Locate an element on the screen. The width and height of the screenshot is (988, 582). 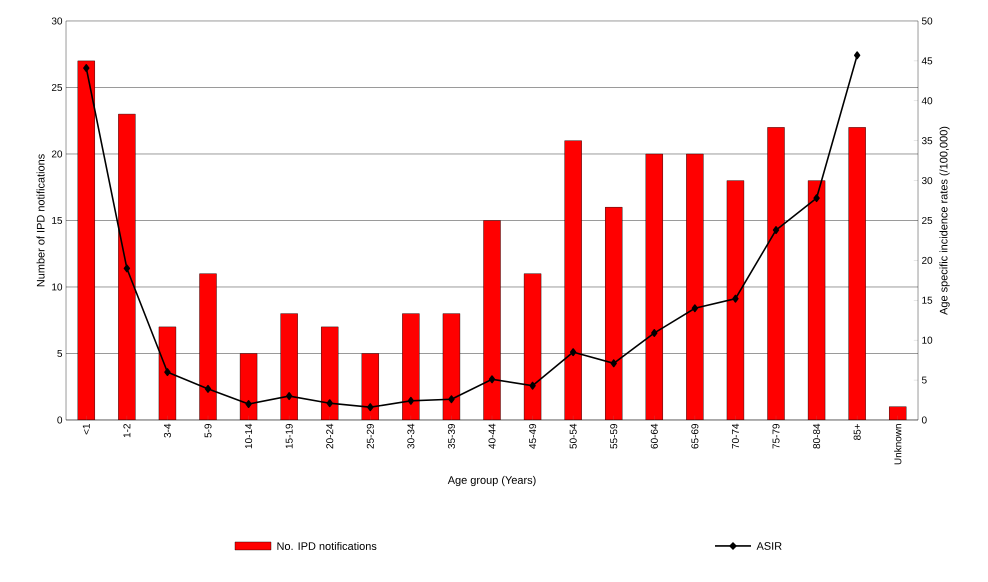
x-tick-label: 5-9 is located at coordinates (208, 431).